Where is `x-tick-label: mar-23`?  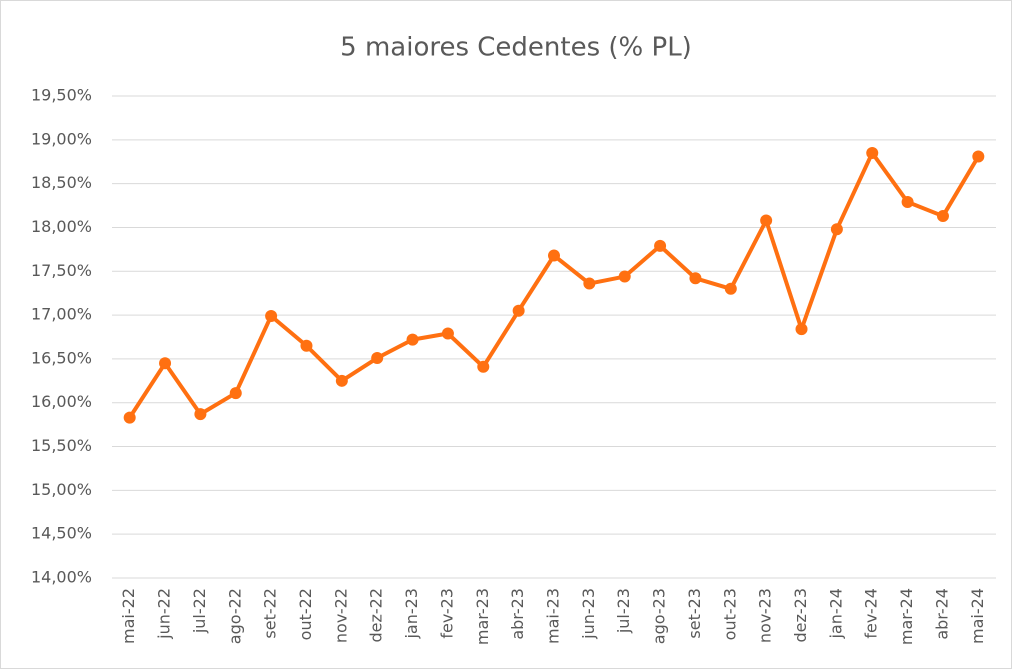
x-tick-label: mar-23 is located at coordinates (482, 616).